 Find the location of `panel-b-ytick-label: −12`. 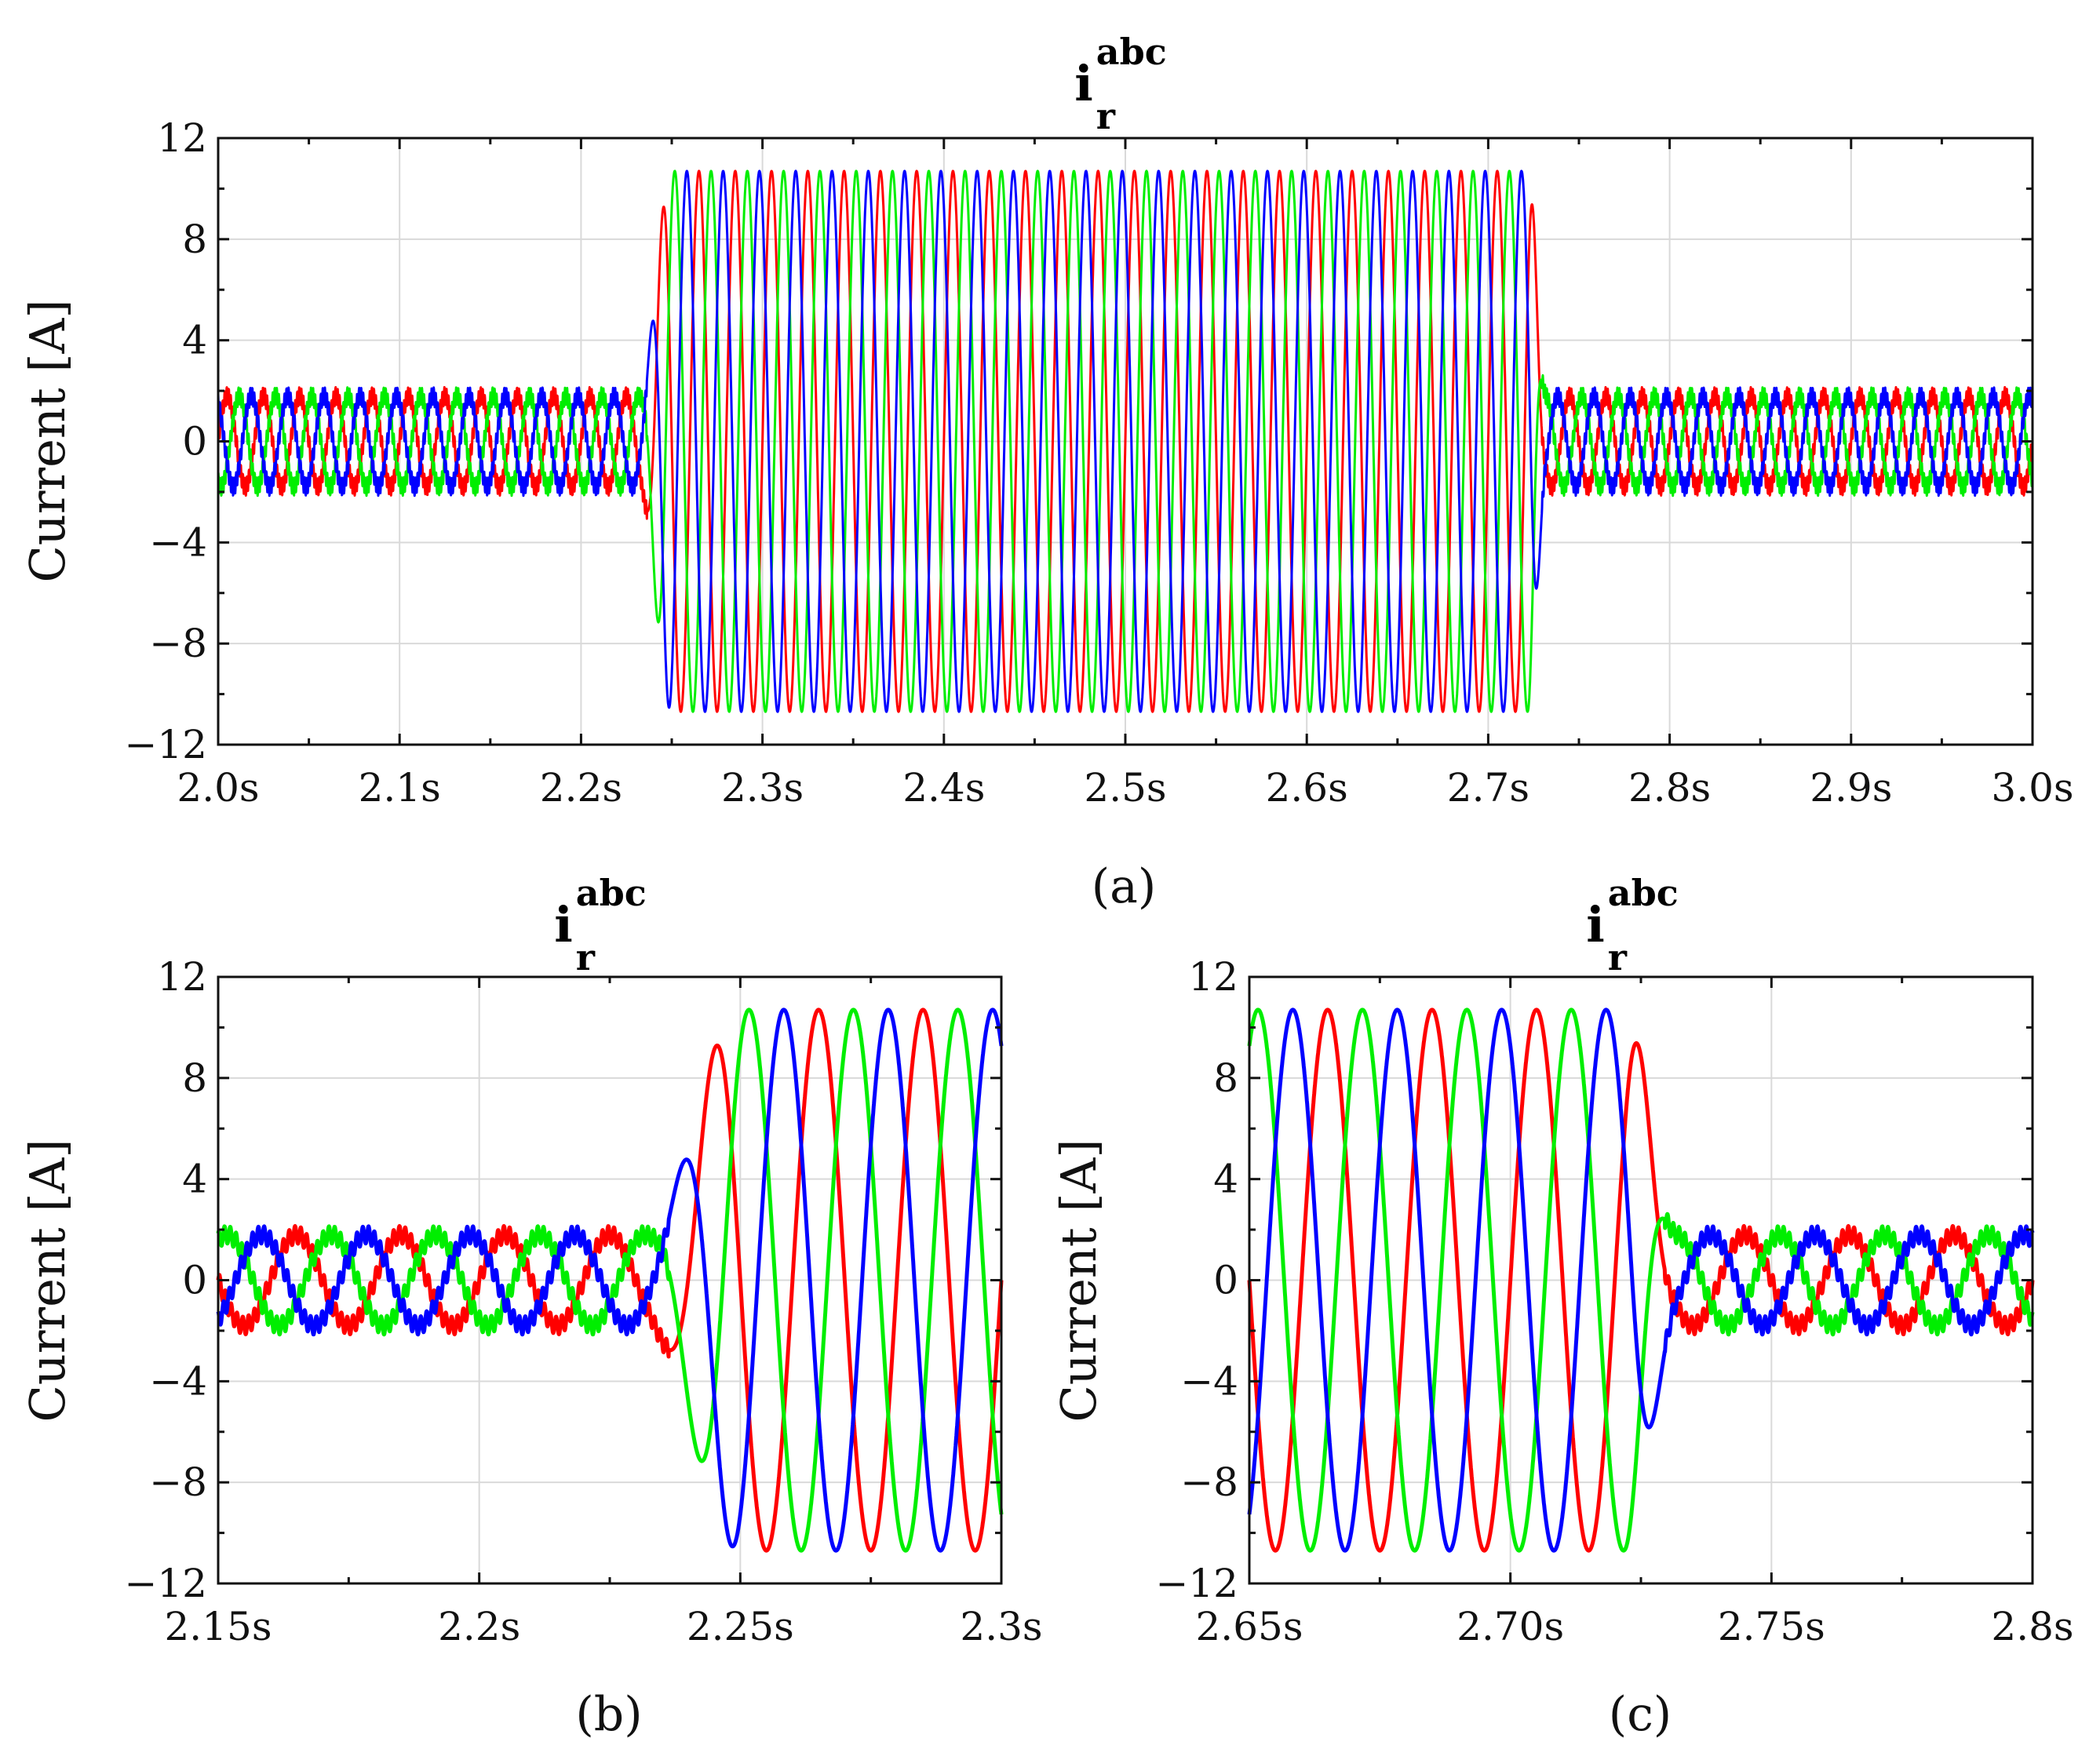

panel-b-ytick-label: −12 is located at coordinates (165, 1583).